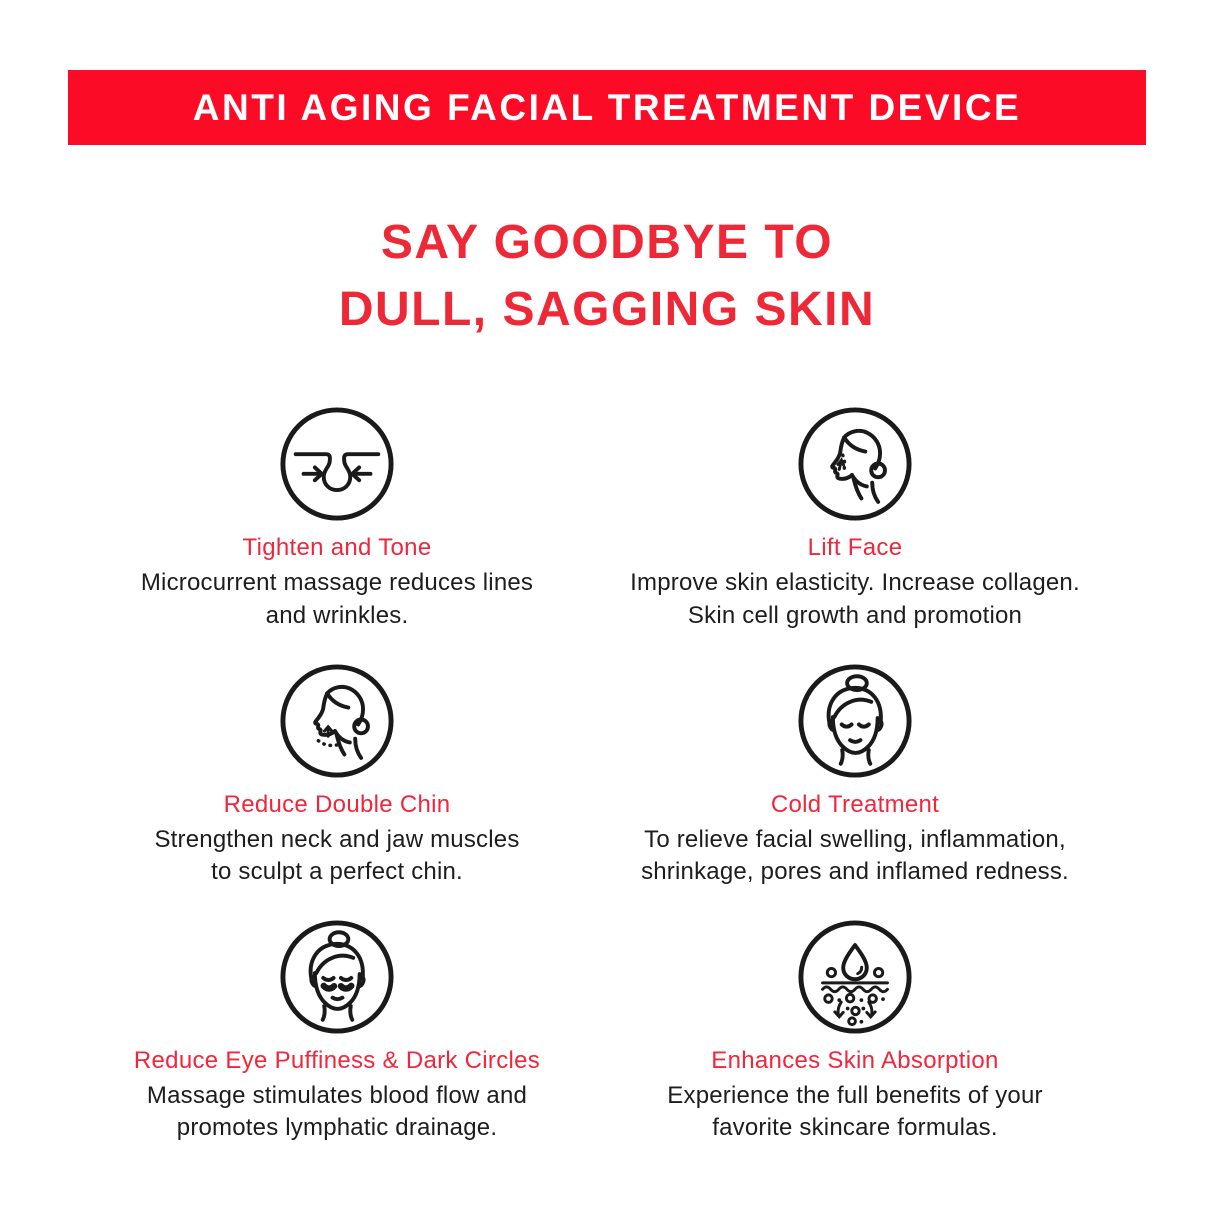  What do you see at coordinates (855, 1060) in the screenshot?
I see `feature-title: Enhances Skin Absorption` at bounding box center [855, 1060].